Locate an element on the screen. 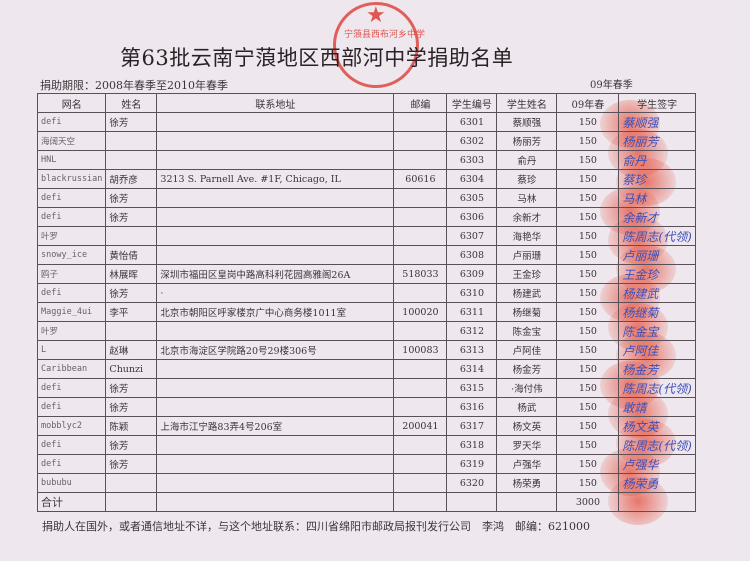  donor-name: 陈颖 is located at coordinates (131, 426).